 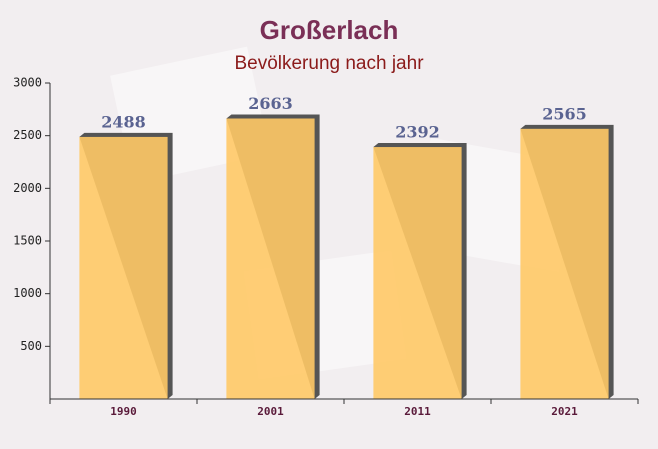 What do you see at coordinates (270, 103) in the screenshot?
I see `value-label: 2663` at bounding box center [270, 103].